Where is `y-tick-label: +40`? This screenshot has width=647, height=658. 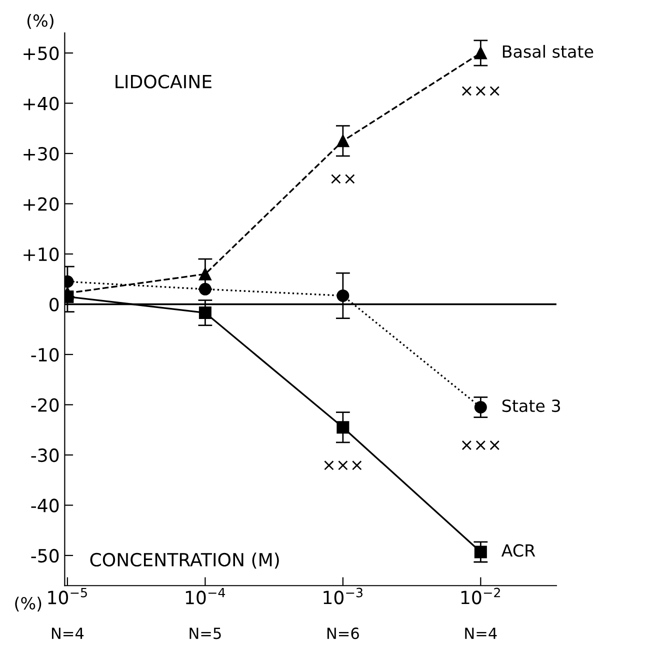 y-tick-label: +40 is located at coordinates (41, 103).